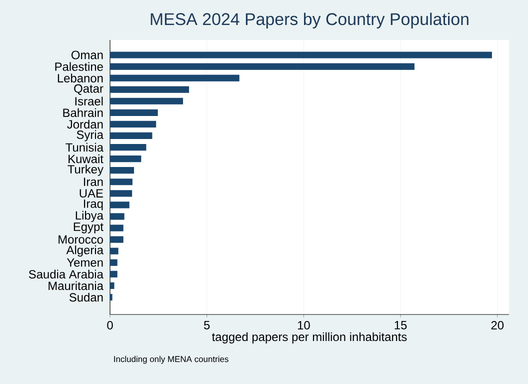 The height and width of the screenshot is (384, 528). Describe the element at coordinates (309, 338) in the screenshot. I see `x-axis-title: tagged papers per million inhabitants` at that location.